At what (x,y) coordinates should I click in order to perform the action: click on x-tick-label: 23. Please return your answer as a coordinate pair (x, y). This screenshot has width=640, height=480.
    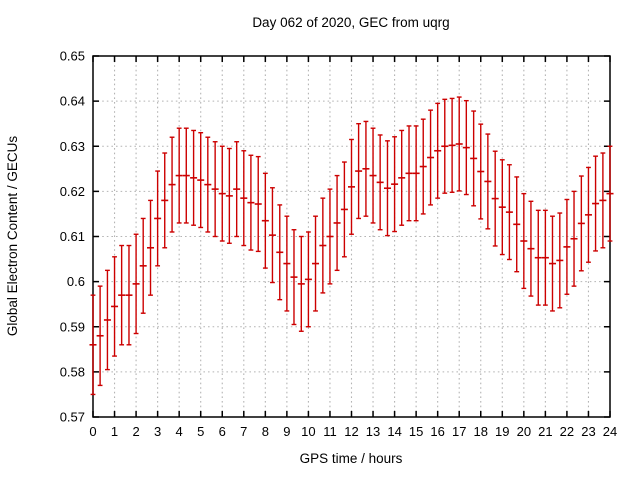
    Looking at the image, I should click on (588, 431).